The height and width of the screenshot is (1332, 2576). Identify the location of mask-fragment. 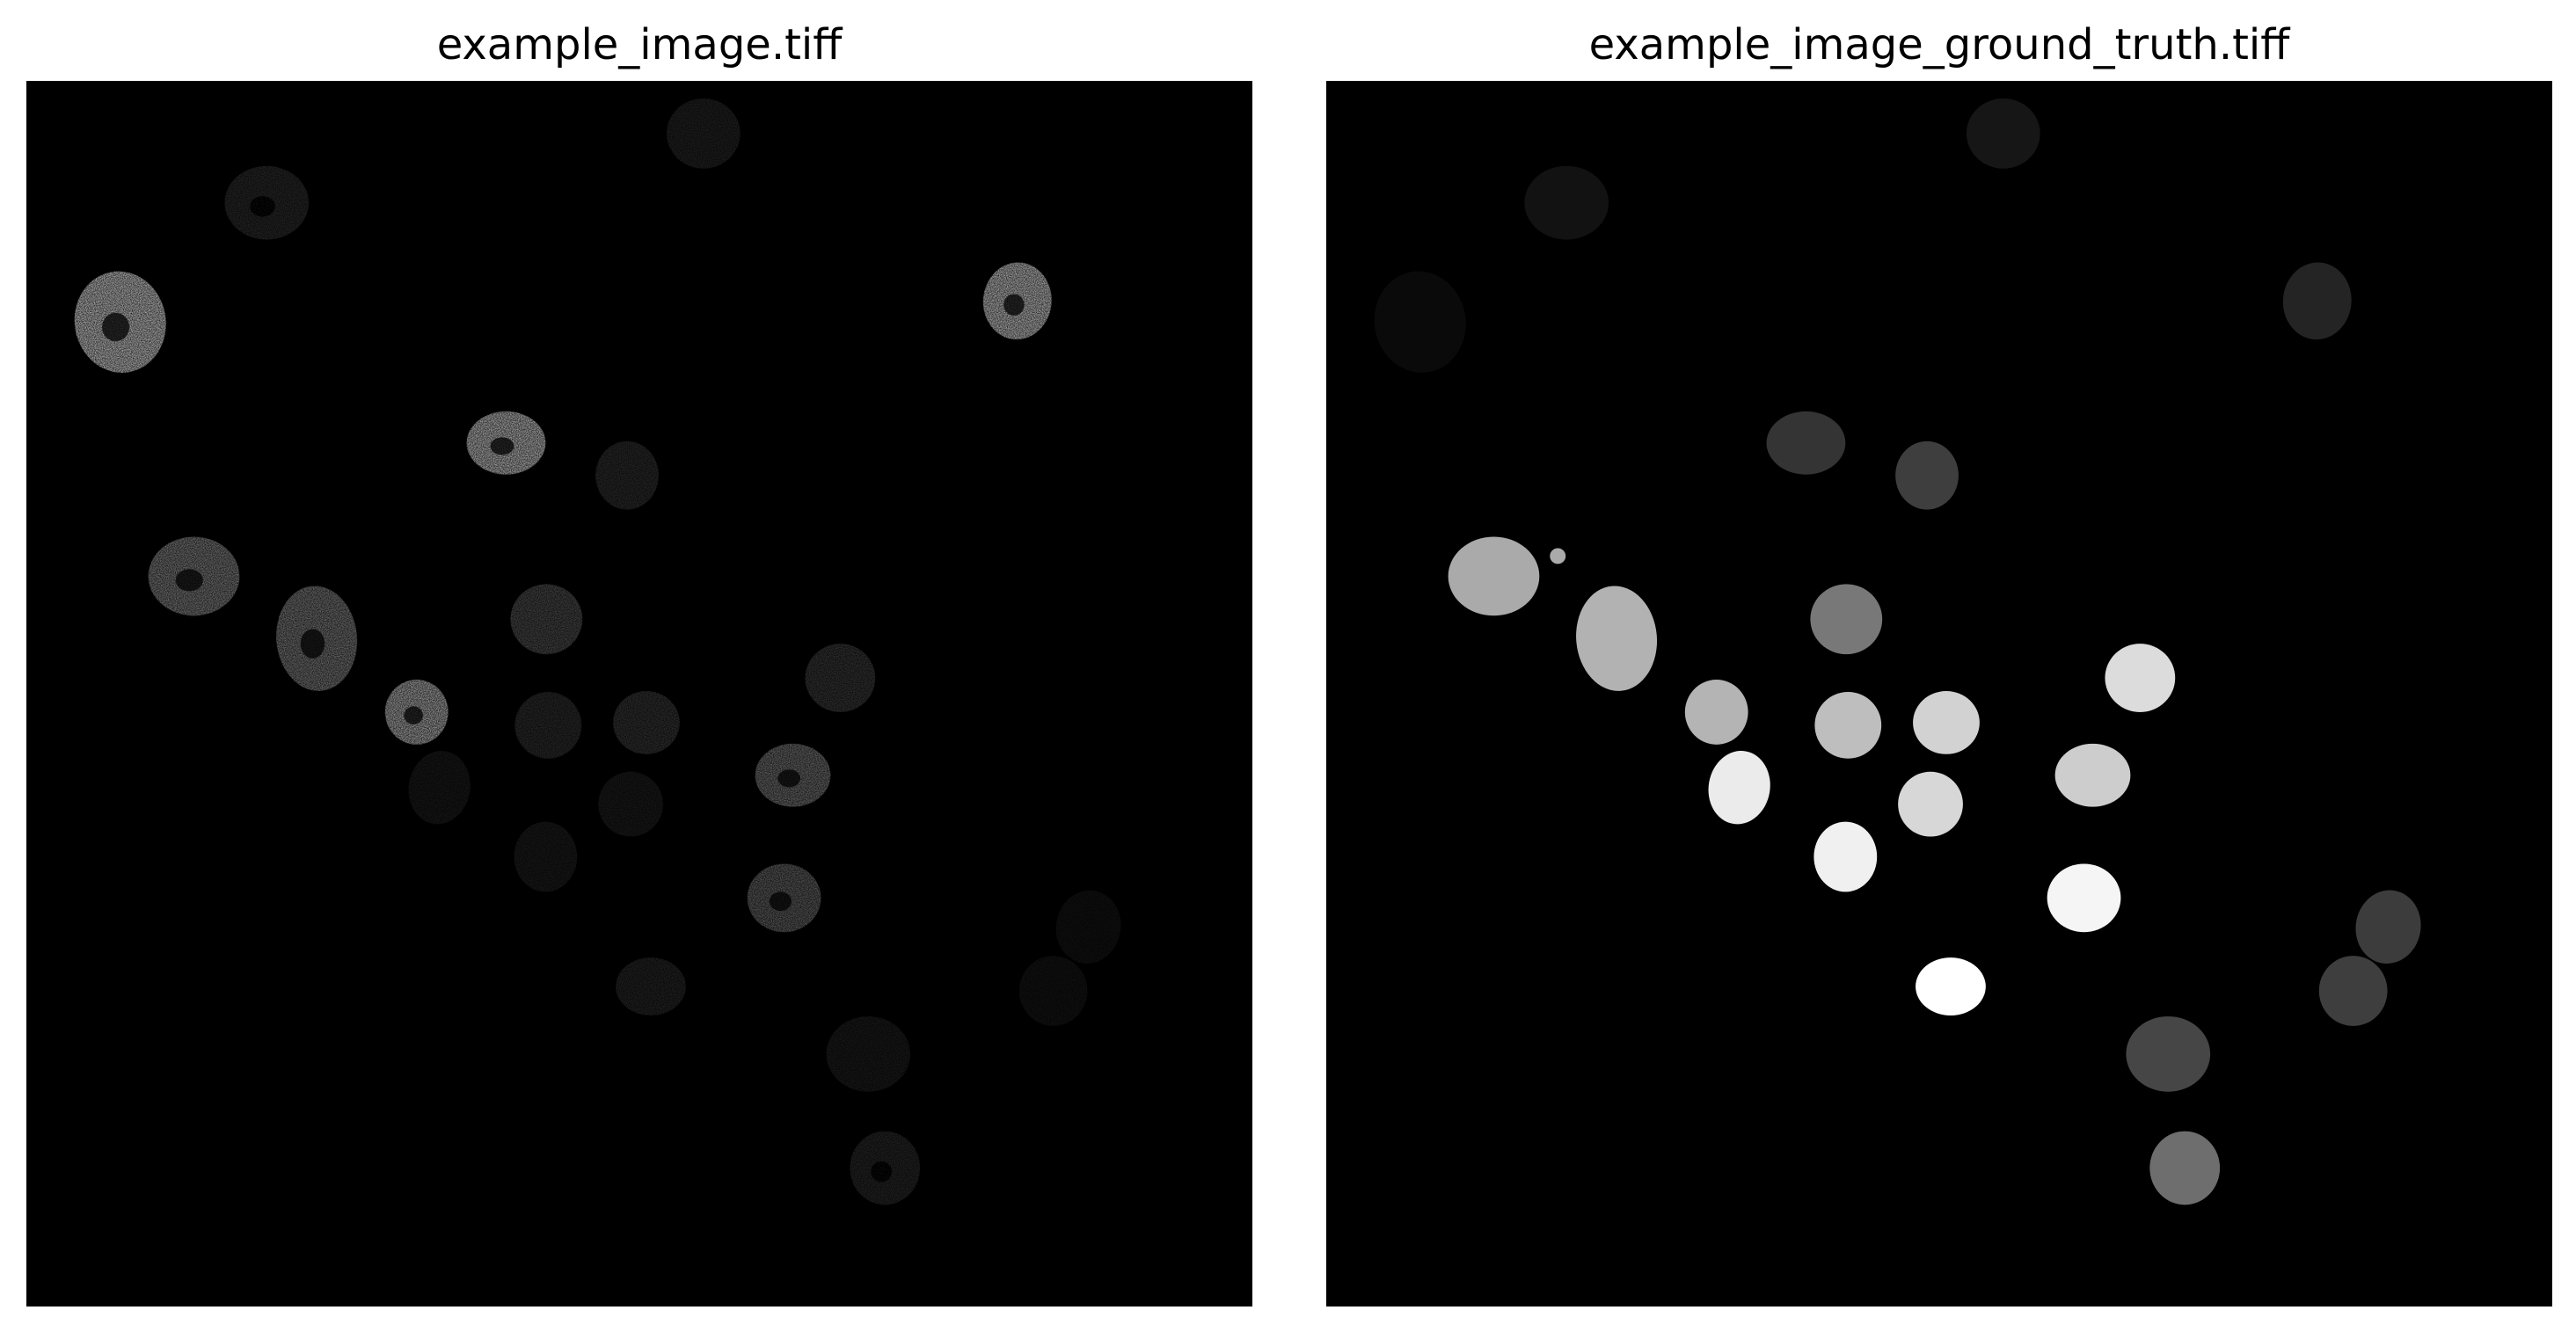
(1557, 556).